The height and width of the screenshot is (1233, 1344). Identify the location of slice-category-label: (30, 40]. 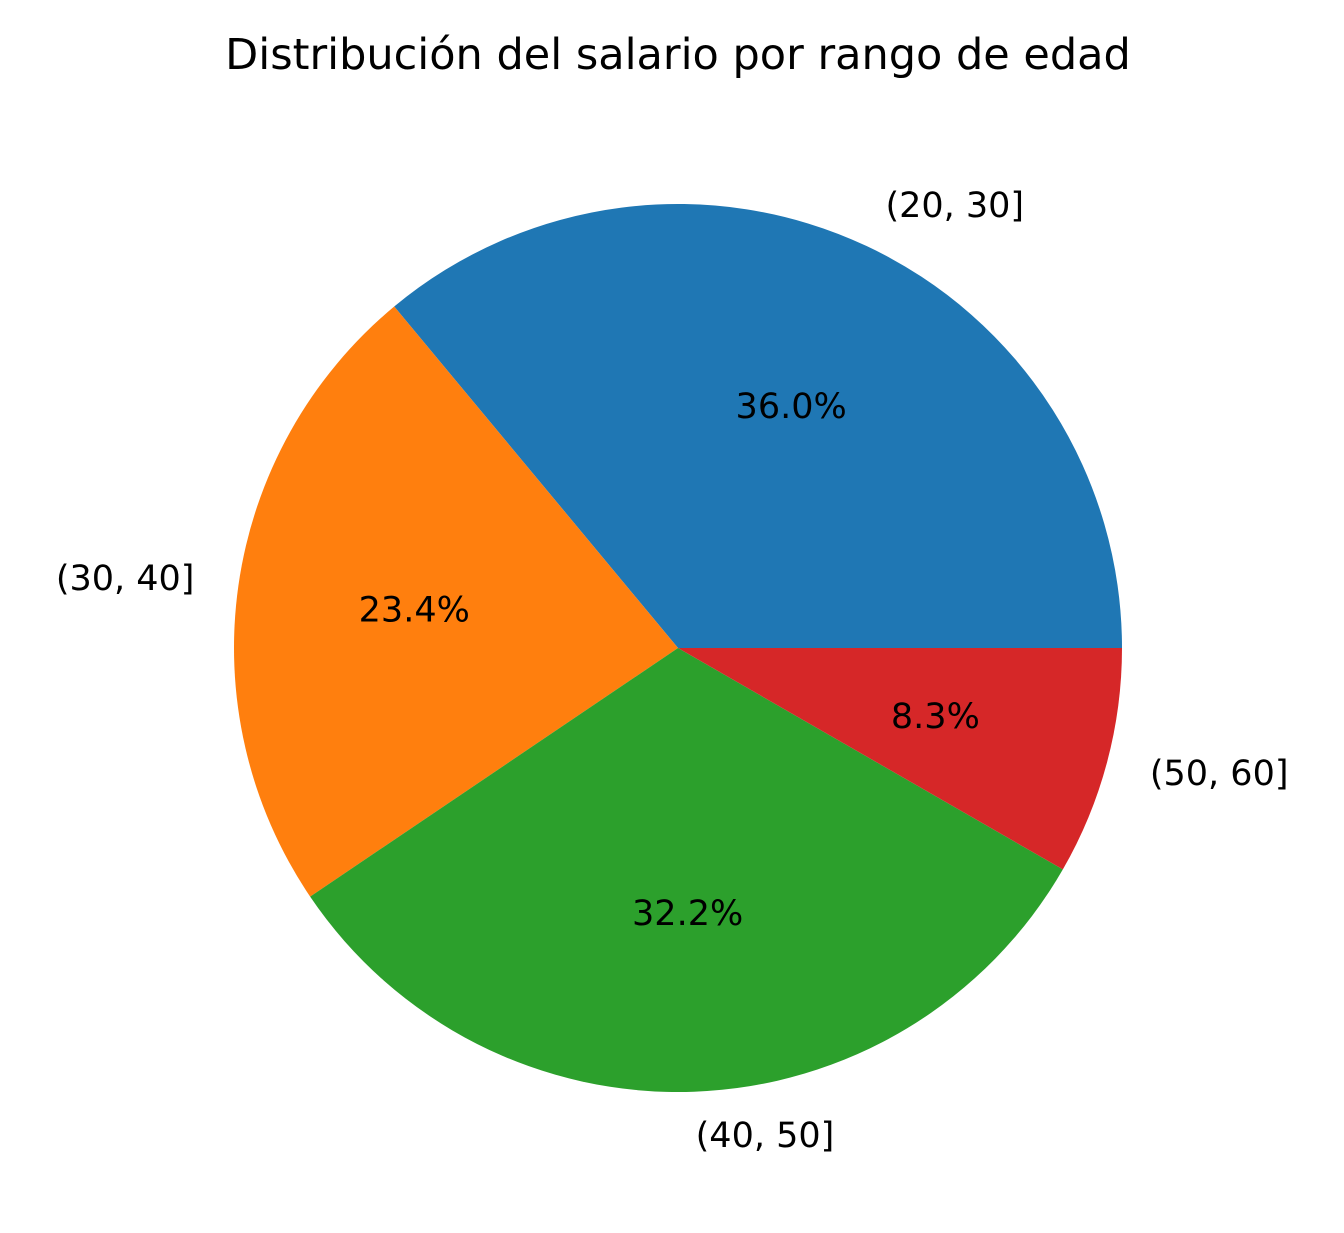
(125, 579).